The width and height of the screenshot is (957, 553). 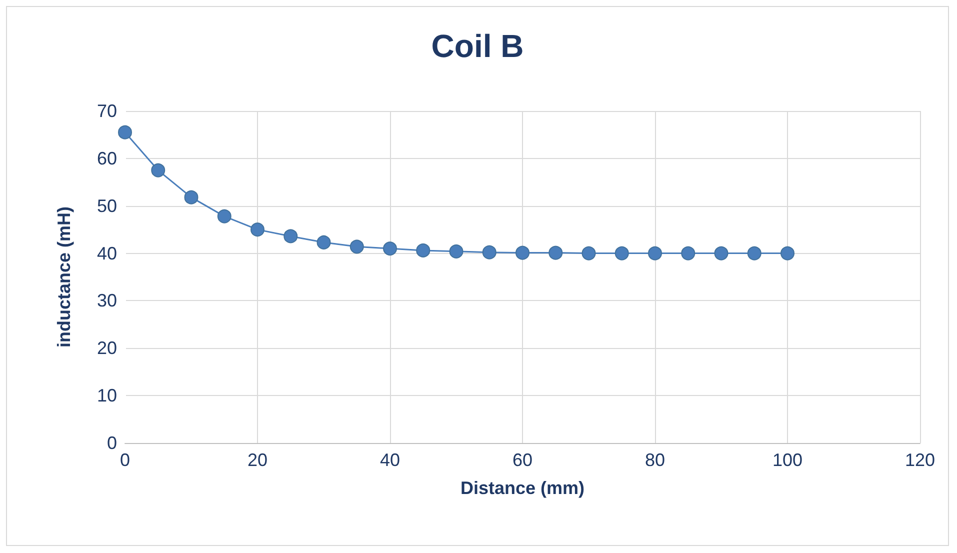 I want to click on chart-title: Coil B, so click(x=477, y=46).